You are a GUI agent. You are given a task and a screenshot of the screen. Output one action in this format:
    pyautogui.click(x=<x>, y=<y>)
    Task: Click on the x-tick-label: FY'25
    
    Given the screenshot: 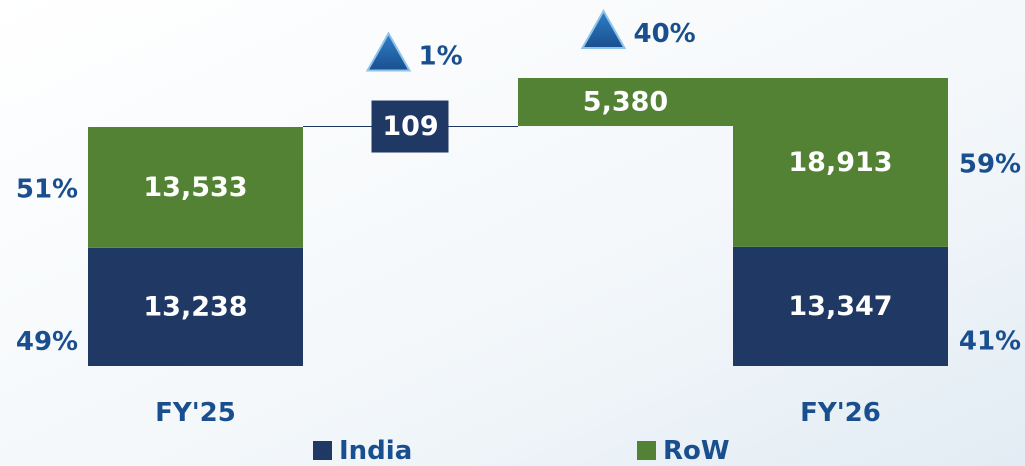 What is the action you would take?
    pyautogui.click(x=195, y=413)
    